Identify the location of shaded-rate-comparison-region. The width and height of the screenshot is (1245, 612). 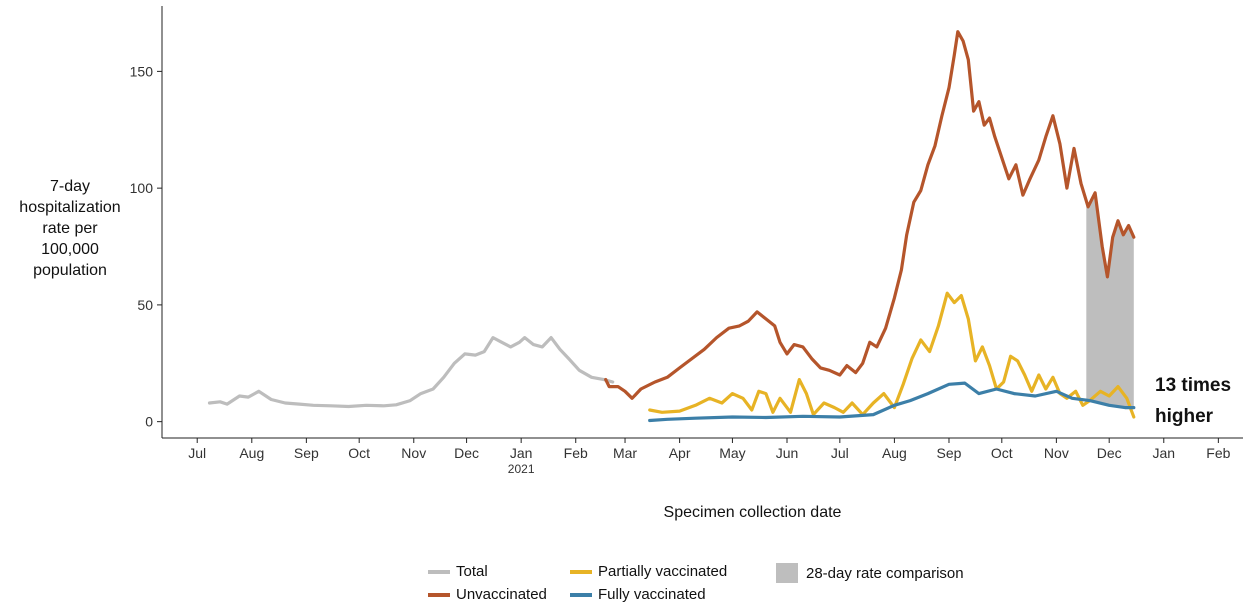
(1110, 300).